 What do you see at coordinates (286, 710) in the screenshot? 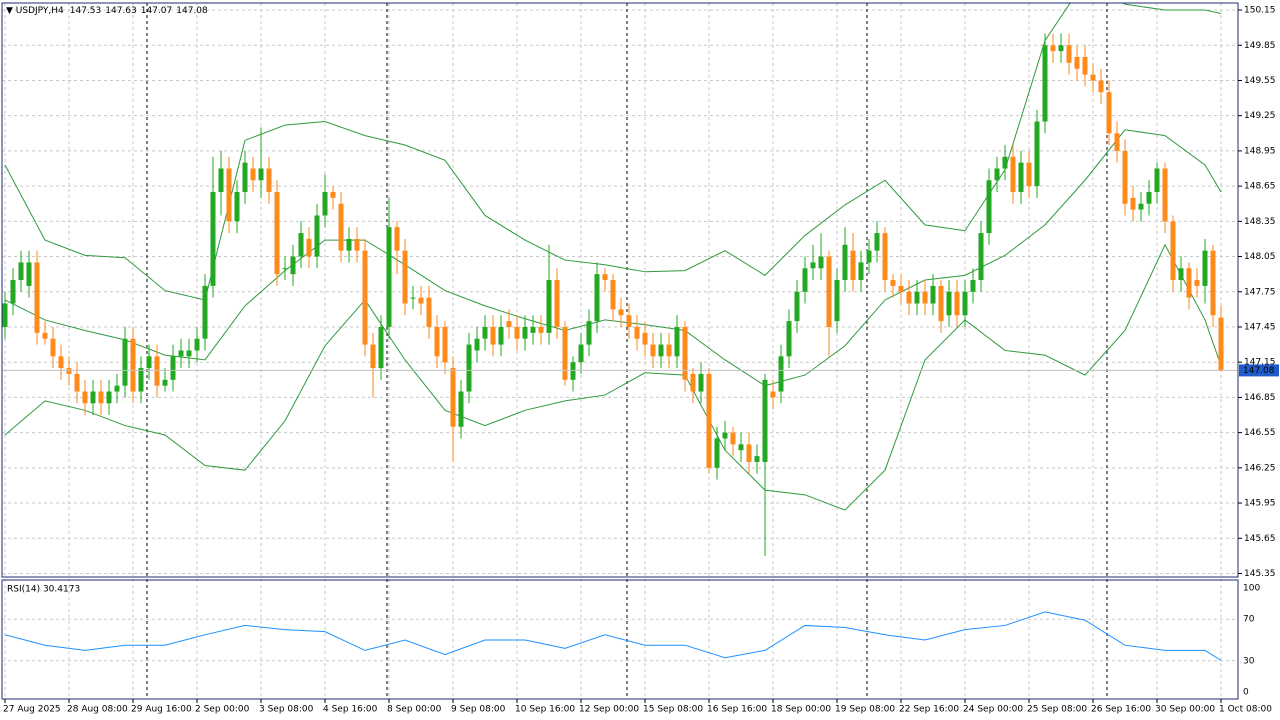
I see `x-tick-label: 3 Sep 08:00` at bounding box center [286, 710].